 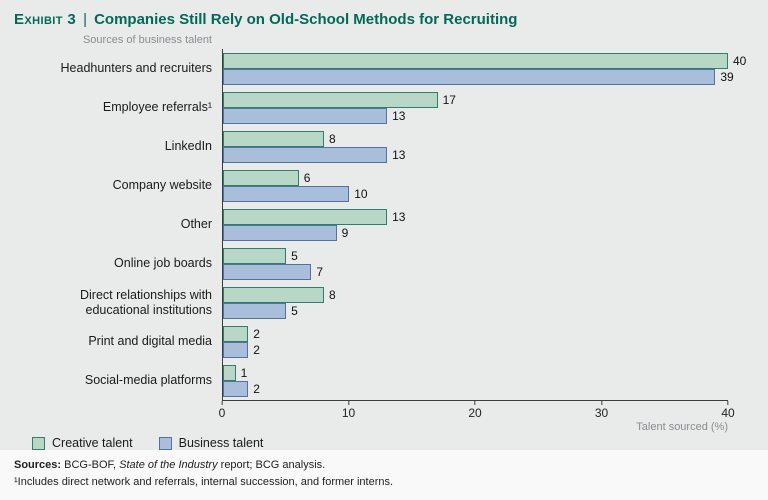 I want to click on category-label: Other, so click(x=196, y=224).